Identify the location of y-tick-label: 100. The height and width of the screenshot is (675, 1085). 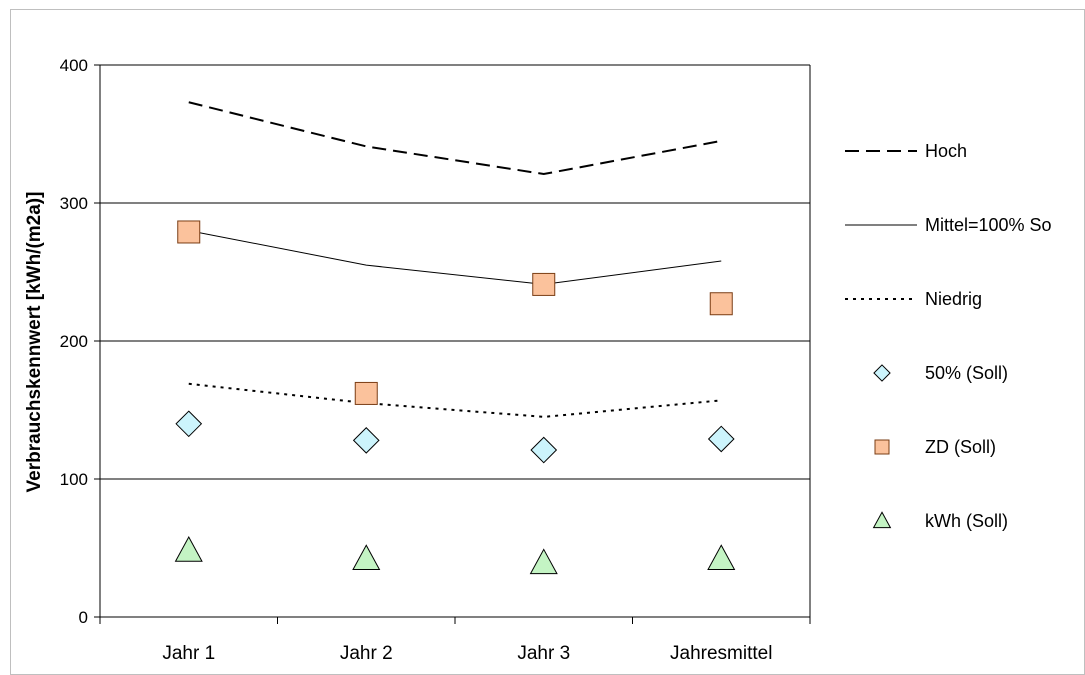
(74, 479).